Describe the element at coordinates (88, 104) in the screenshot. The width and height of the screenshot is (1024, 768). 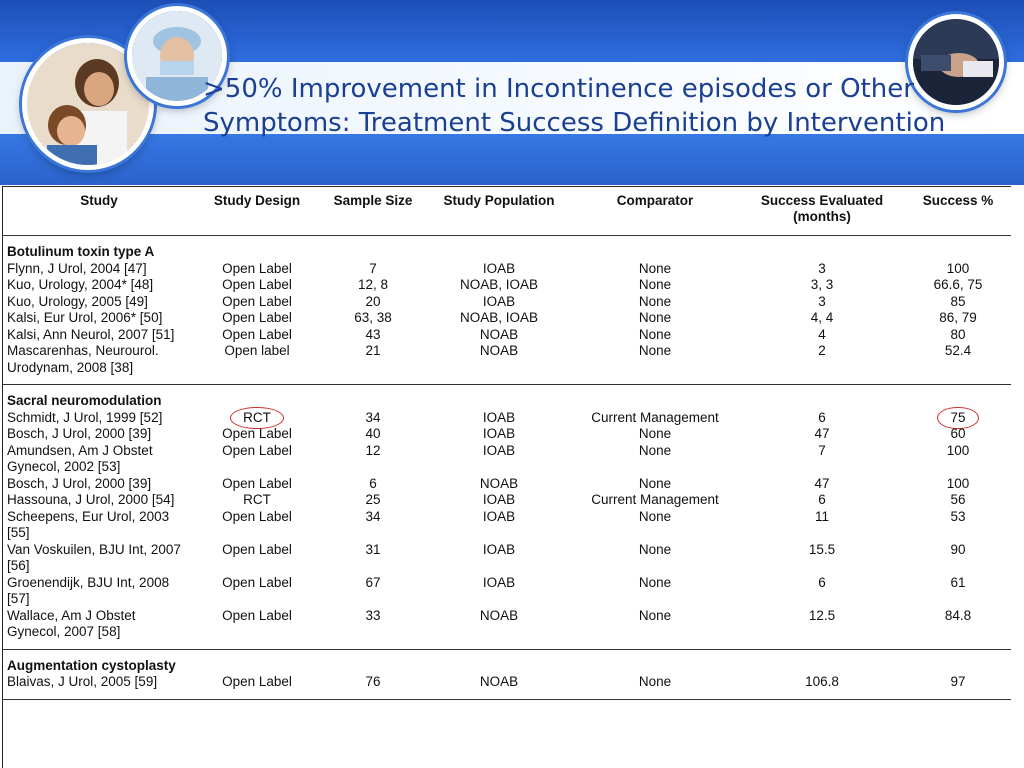
I see `doctor-child-photo` at that location.